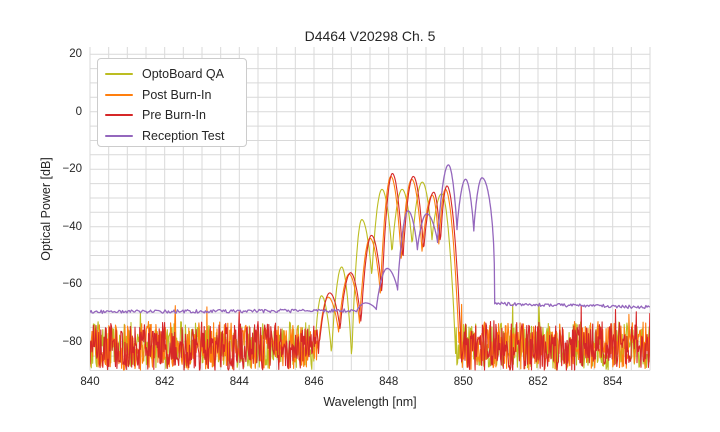  What do you see at coordinates (370, 402) in the screenshot?
I see `x-axis-label: Wavelength [nm]` at bounding box center [370, 402].